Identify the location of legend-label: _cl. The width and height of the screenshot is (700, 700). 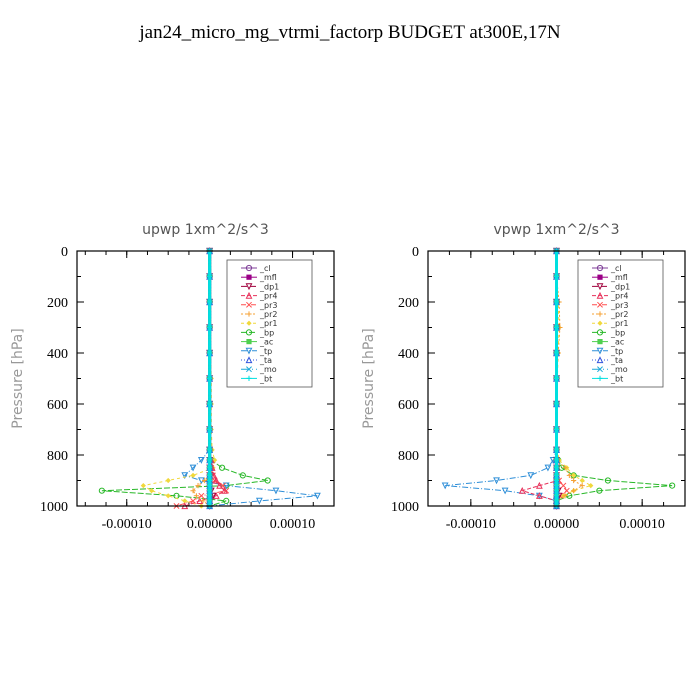
(265, 268).